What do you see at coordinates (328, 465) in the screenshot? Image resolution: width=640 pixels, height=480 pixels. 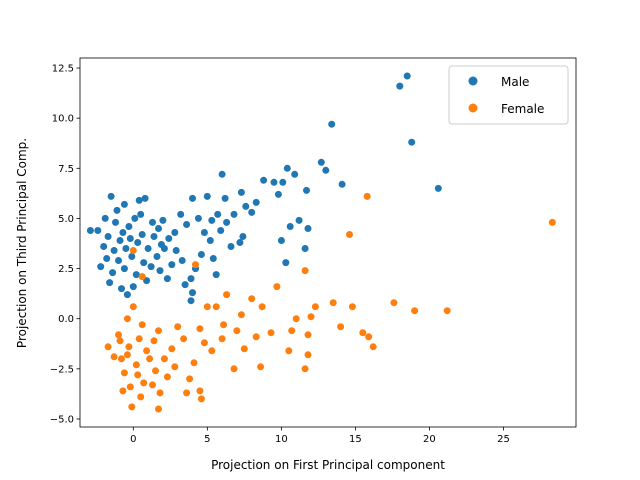 I see `x-axis-label: Projection on First Principal component` at bounding box center [328, 465].